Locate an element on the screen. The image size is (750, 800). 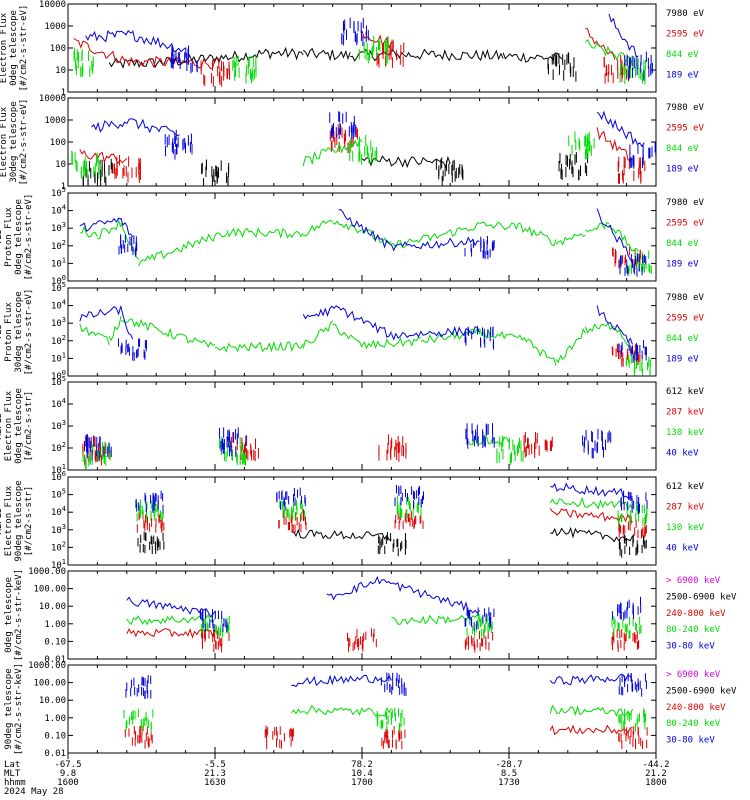
legend-entry: 287 keV is located at coordinates (685, 413).